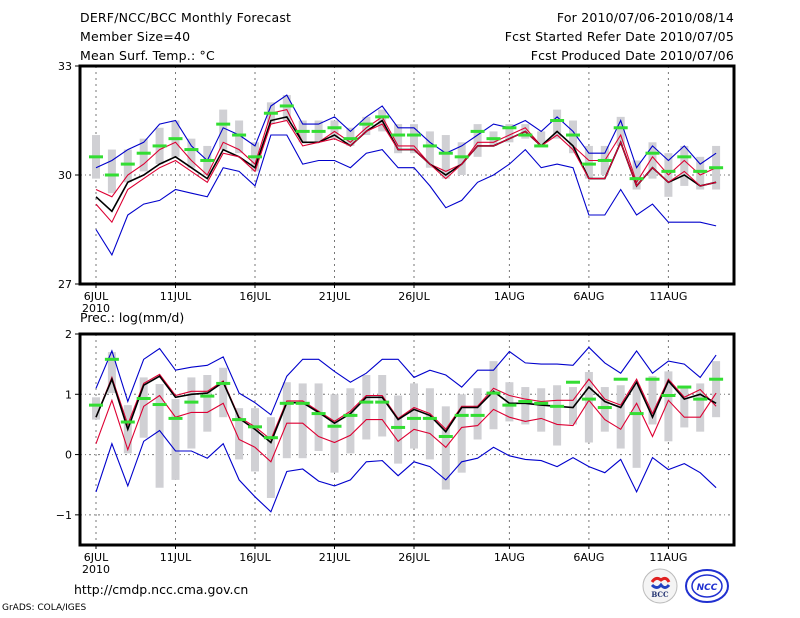 Image resolution: width=800 pixels, height=618 pixels. I want to click on temp-xtick-label: 6JUL, so click(96, 296).